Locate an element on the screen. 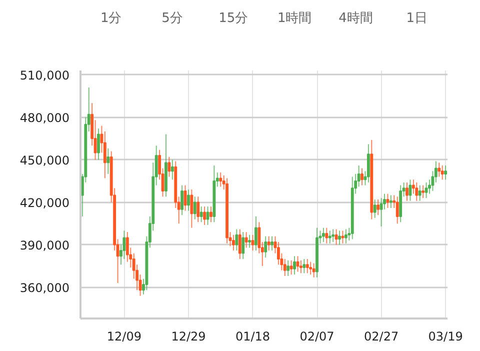 This screenshot has width=480, height=351. x-tick-label: 02/07 is located at coordinates (317, 337).